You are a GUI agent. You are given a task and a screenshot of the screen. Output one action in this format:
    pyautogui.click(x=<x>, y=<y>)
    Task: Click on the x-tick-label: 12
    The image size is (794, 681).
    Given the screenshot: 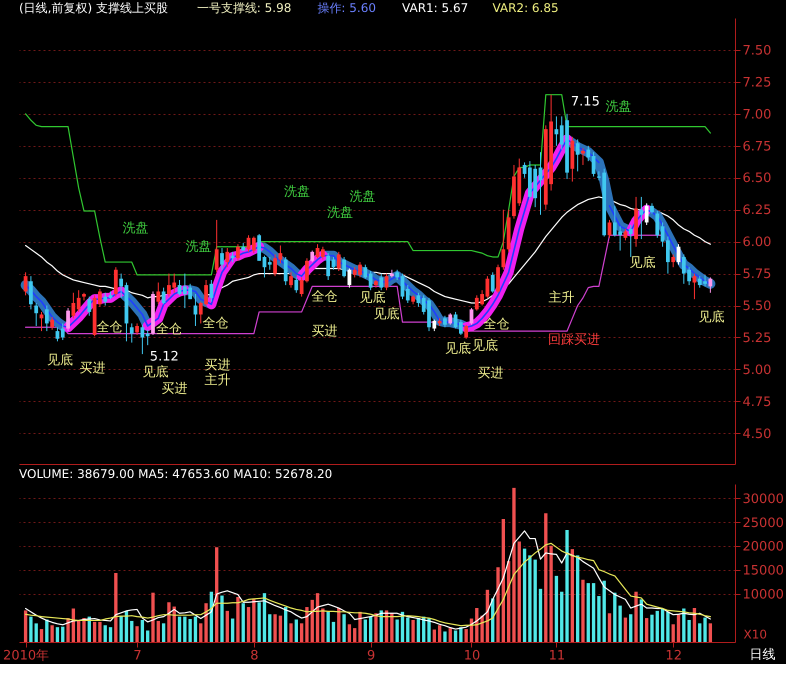 What is the action you would take?
    pyautogui.click(x=673, y=656)
    